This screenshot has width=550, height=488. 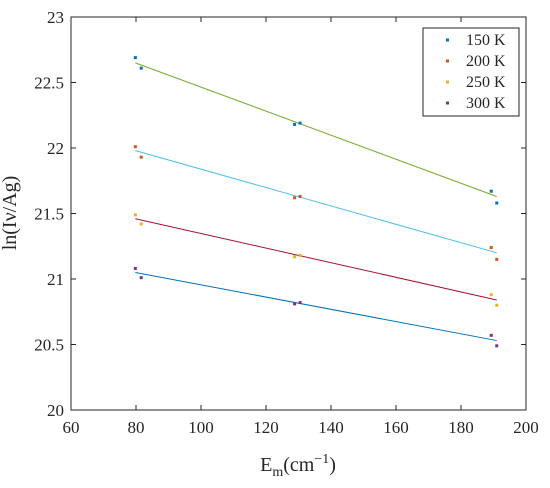 What do you see at coordinates (461, 427) in the screenshot?
I see `x-tick-label: 180` at bounding box center [461, 427].